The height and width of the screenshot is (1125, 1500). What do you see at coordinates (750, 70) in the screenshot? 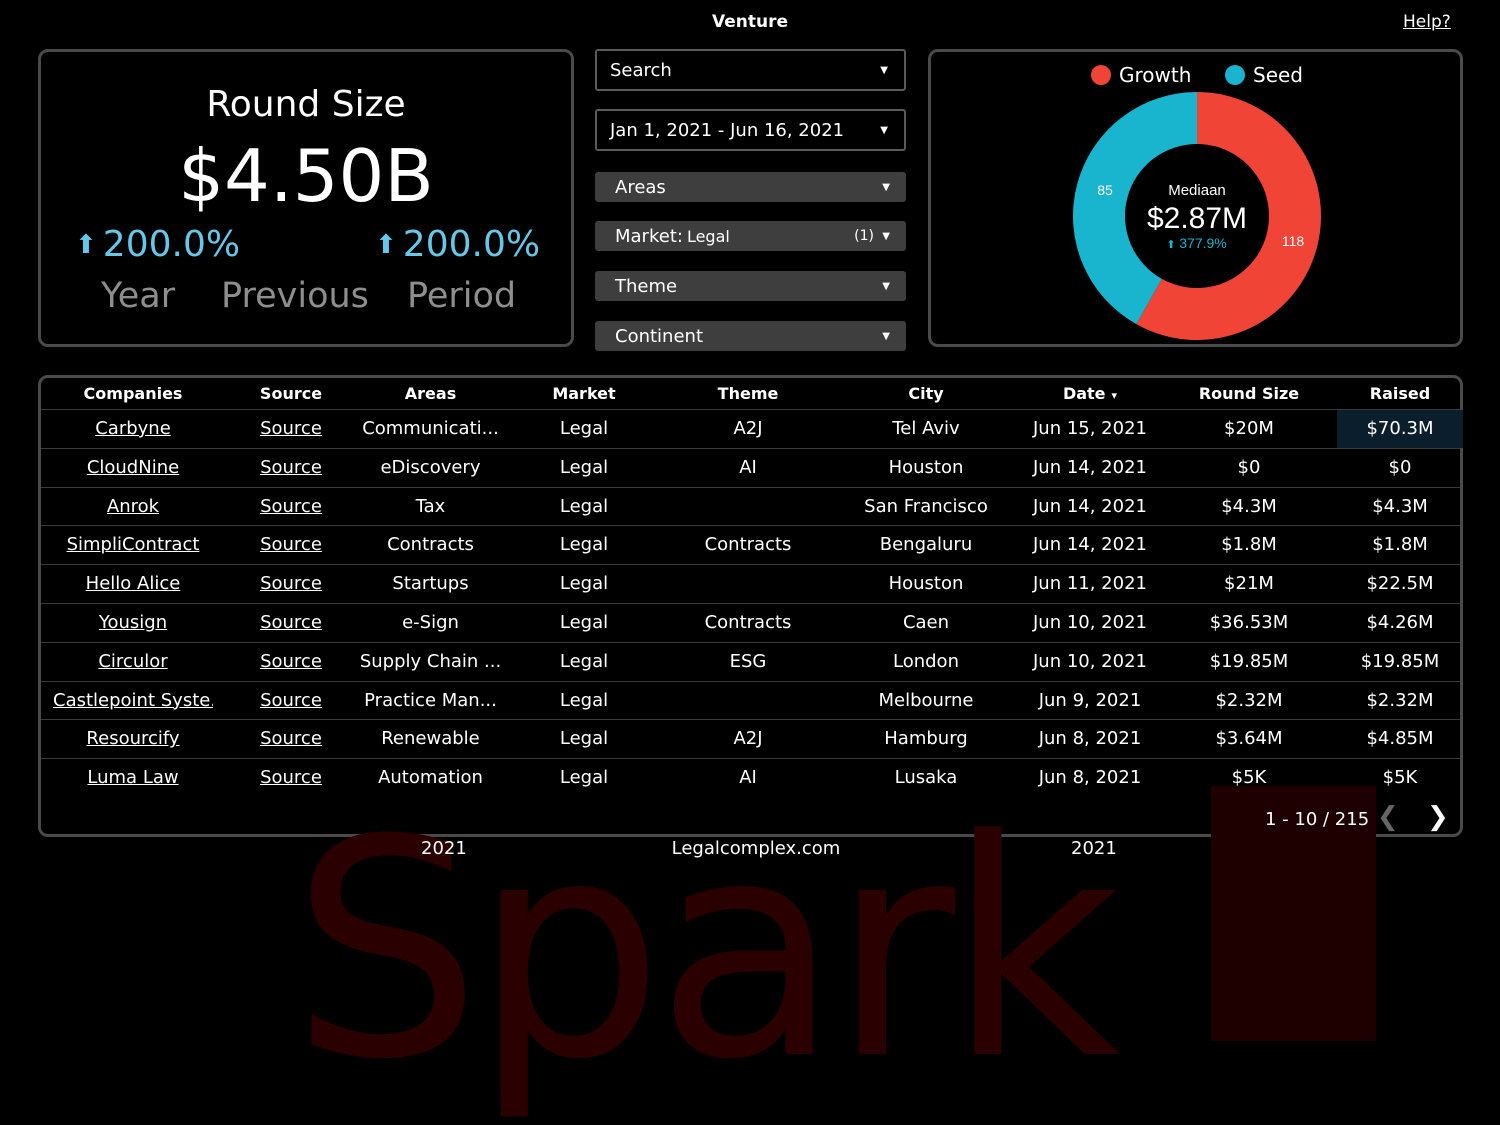
I see `search-dropdown: Search ▼` at bounding box center [750, 70].